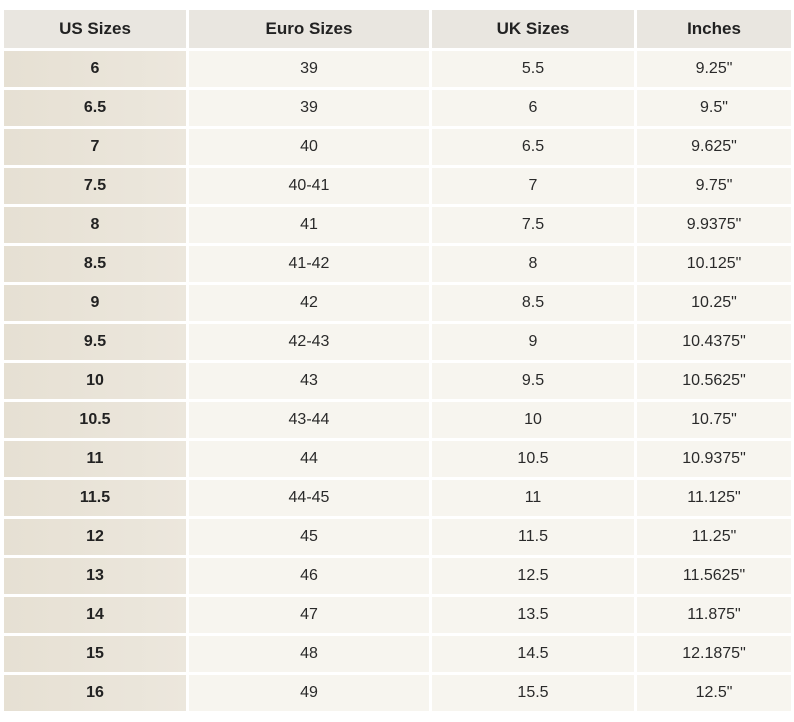 The image size is (794, 722). I want to click on size-cell: 6.5, so click(533, 147).